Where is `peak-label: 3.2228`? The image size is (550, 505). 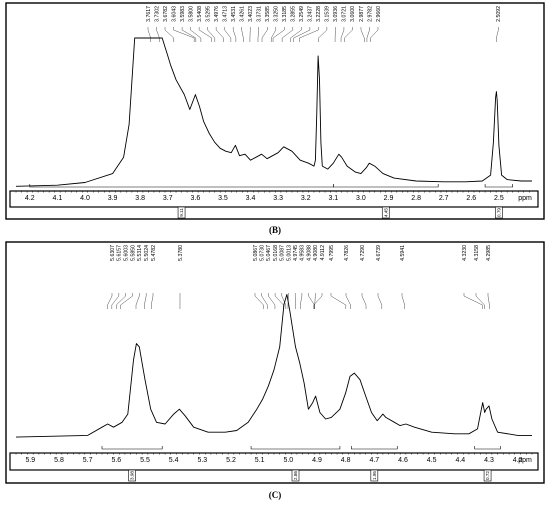 peak-label: 3.2228 is located at coordinates (319, 14).